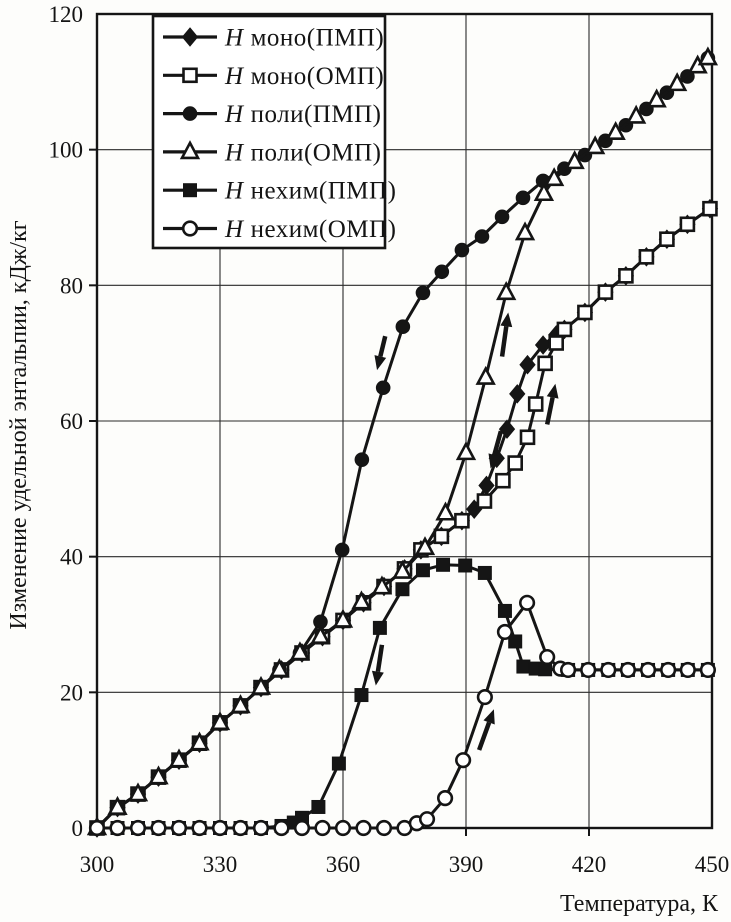 The image size is (731, 922). What do you see at coordinates (343, 864) in the screenshot?
I see `x-tick-label: 360` at bounding box center [343, 864].